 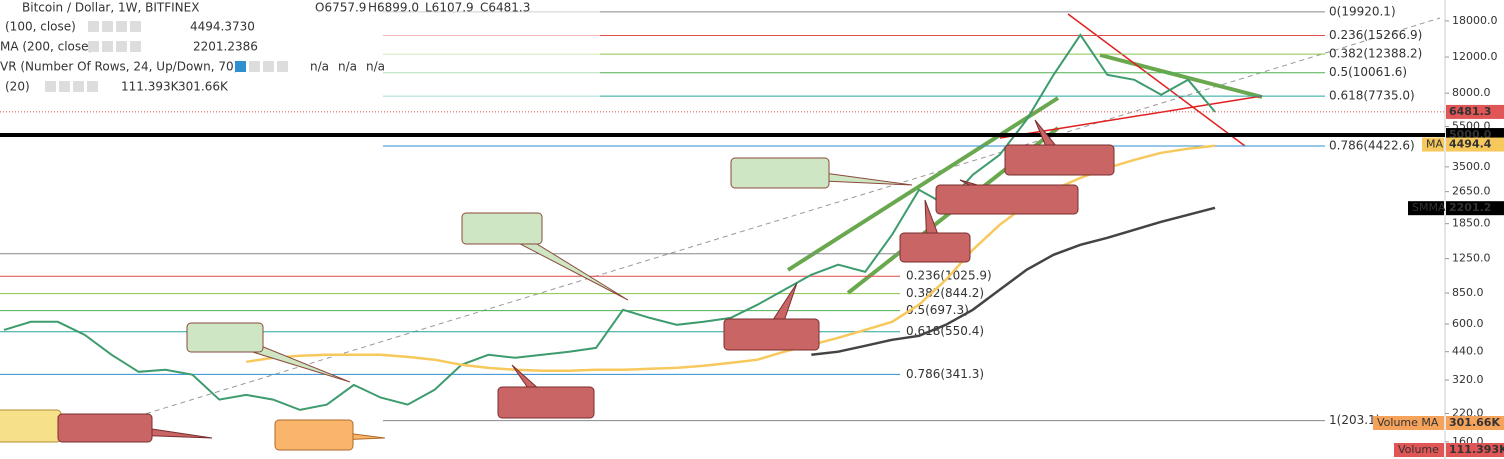 I want to click on y-tick-label: 8000.0, so click(x=1471, y=92).